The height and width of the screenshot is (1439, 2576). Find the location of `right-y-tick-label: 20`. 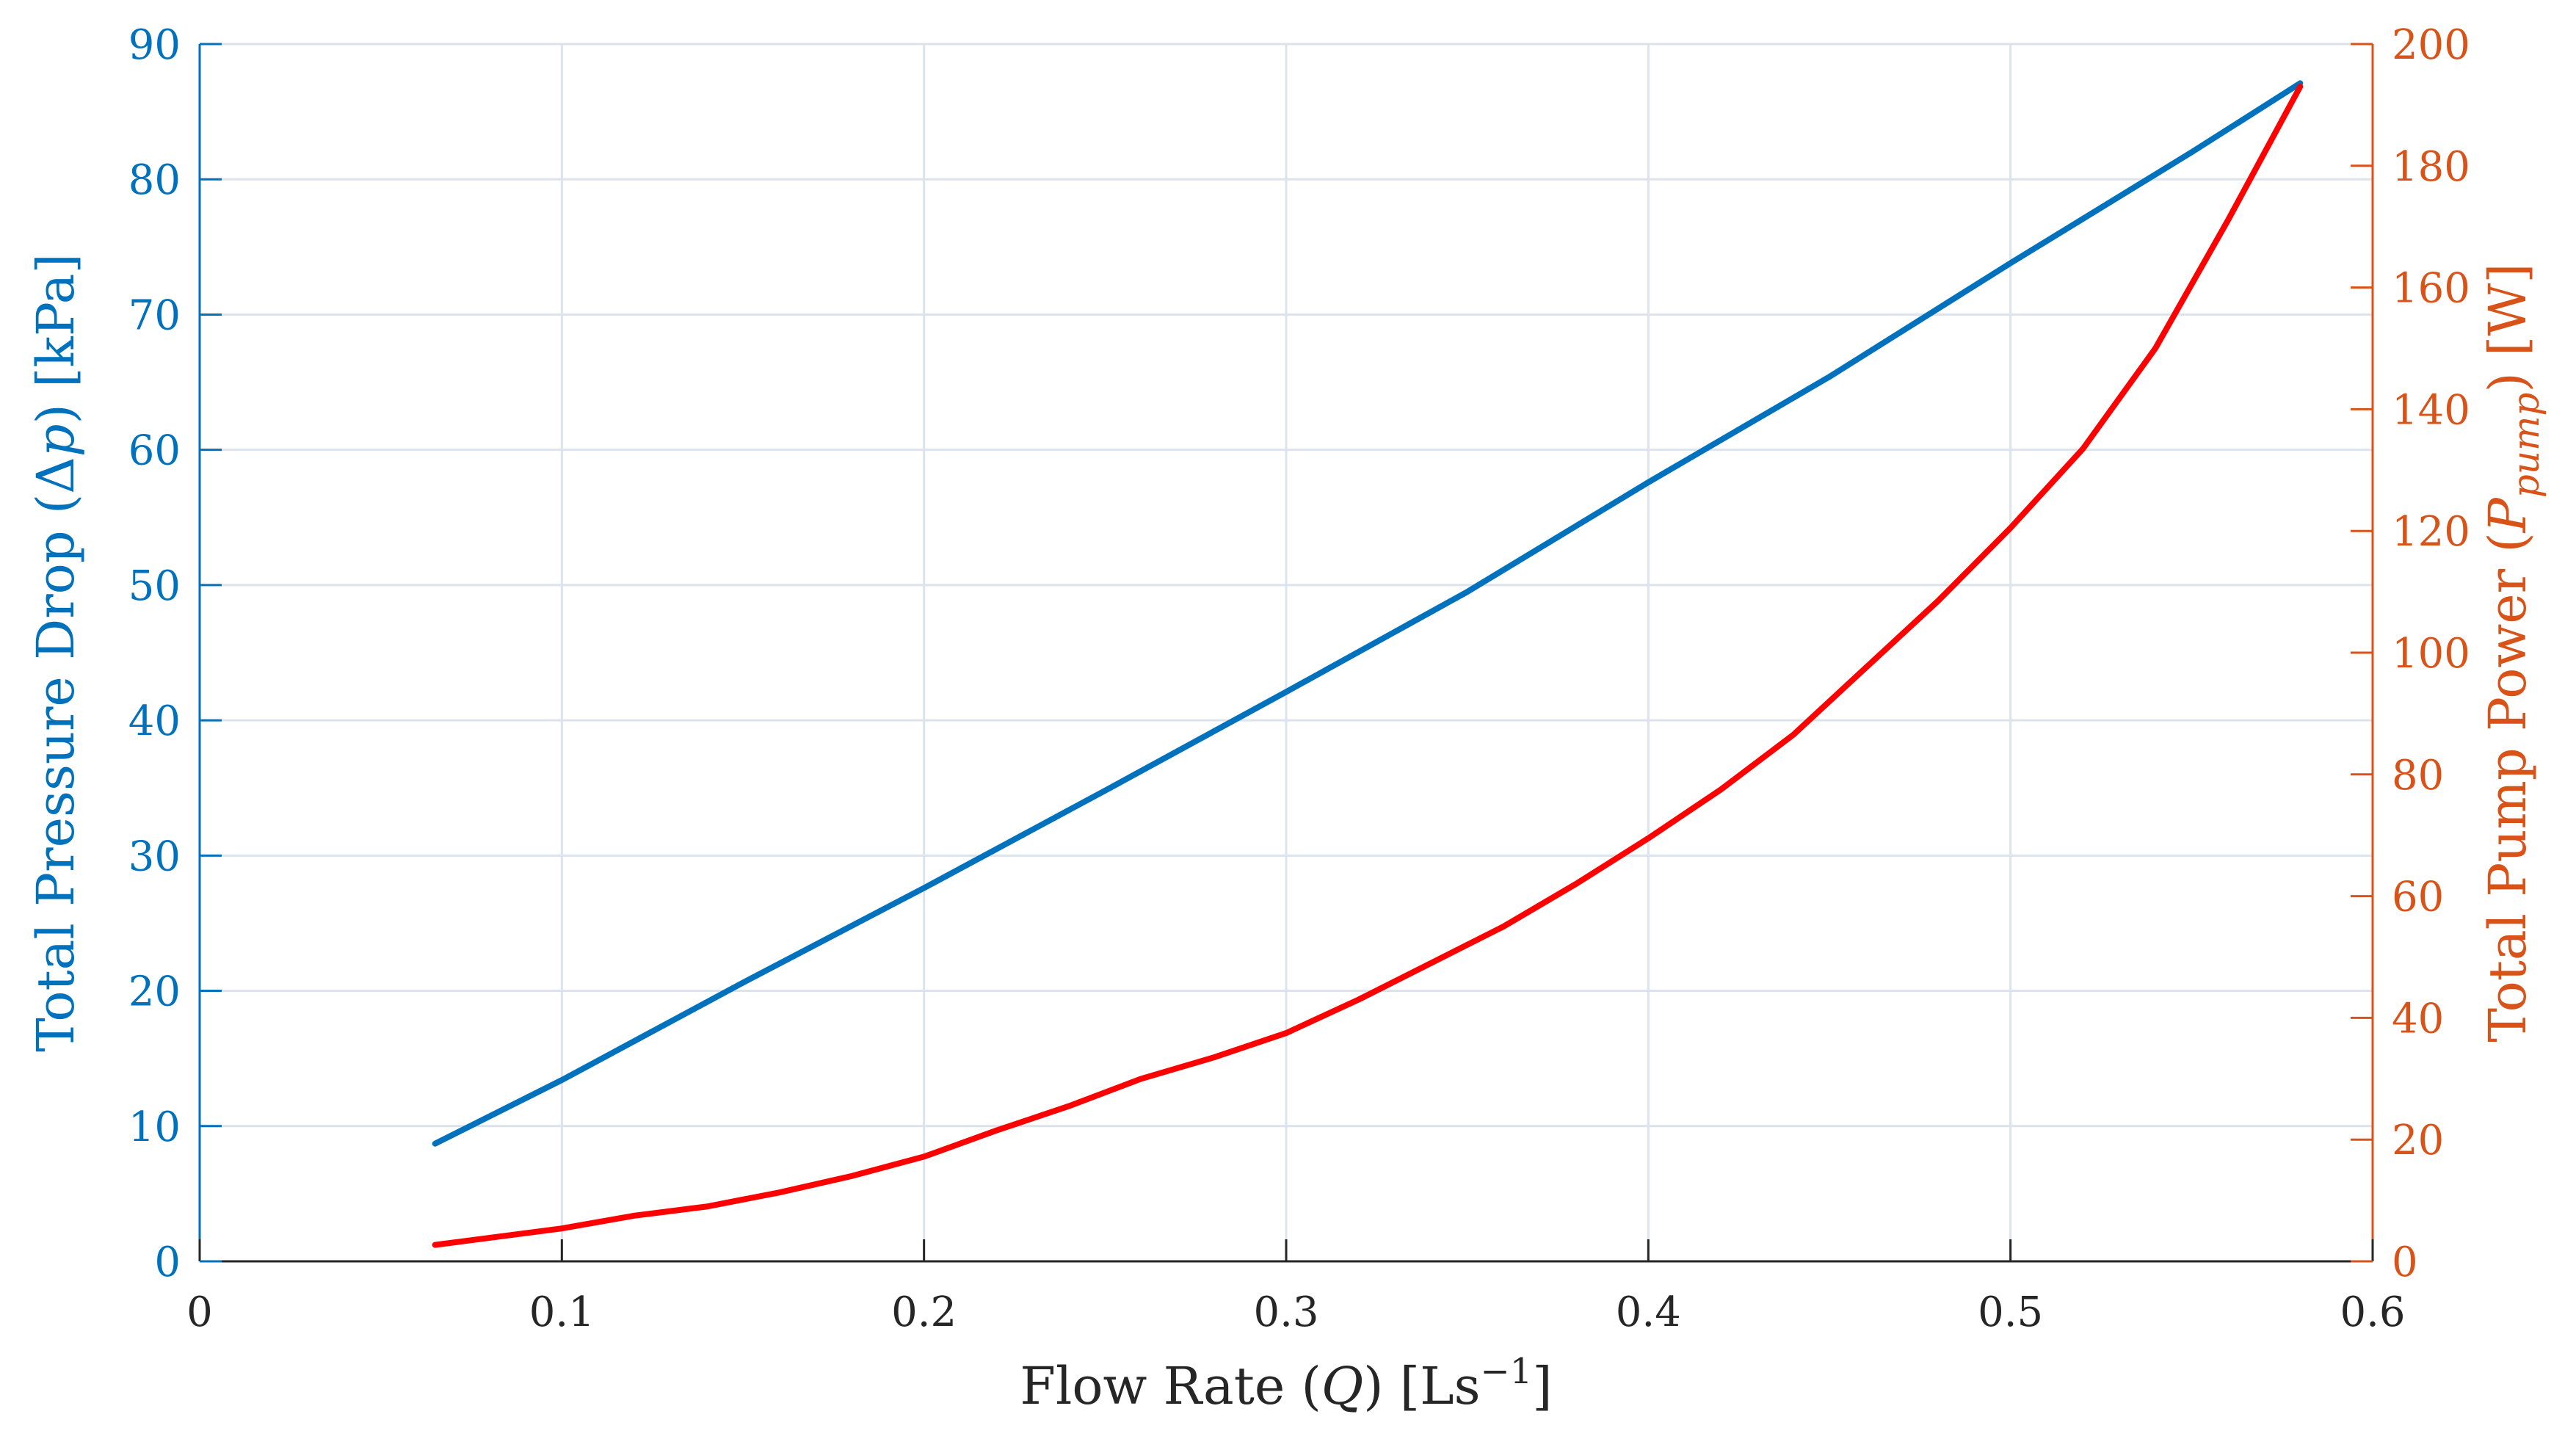

right-y-tick-label: 20 is located at coordinates (2418, 1140).